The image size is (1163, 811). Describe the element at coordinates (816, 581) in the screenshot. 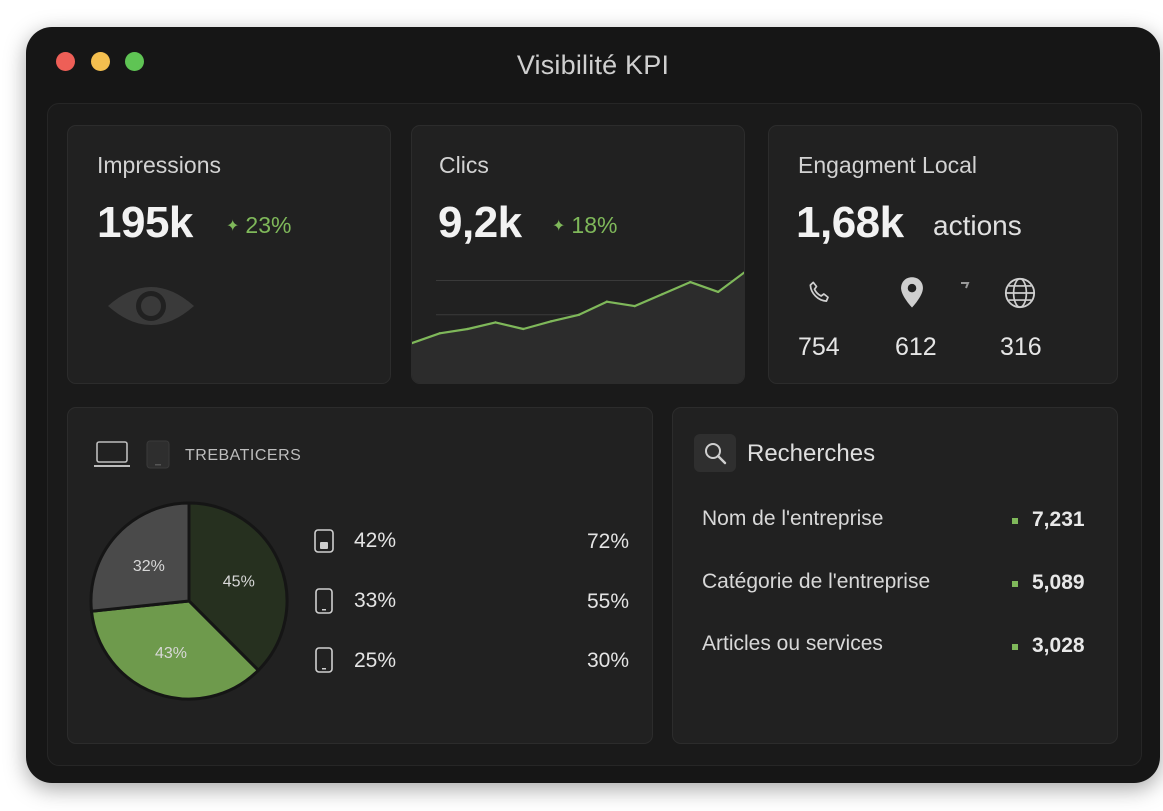

I see `search-query-label: Catégorie de l'entreprise` at that location.